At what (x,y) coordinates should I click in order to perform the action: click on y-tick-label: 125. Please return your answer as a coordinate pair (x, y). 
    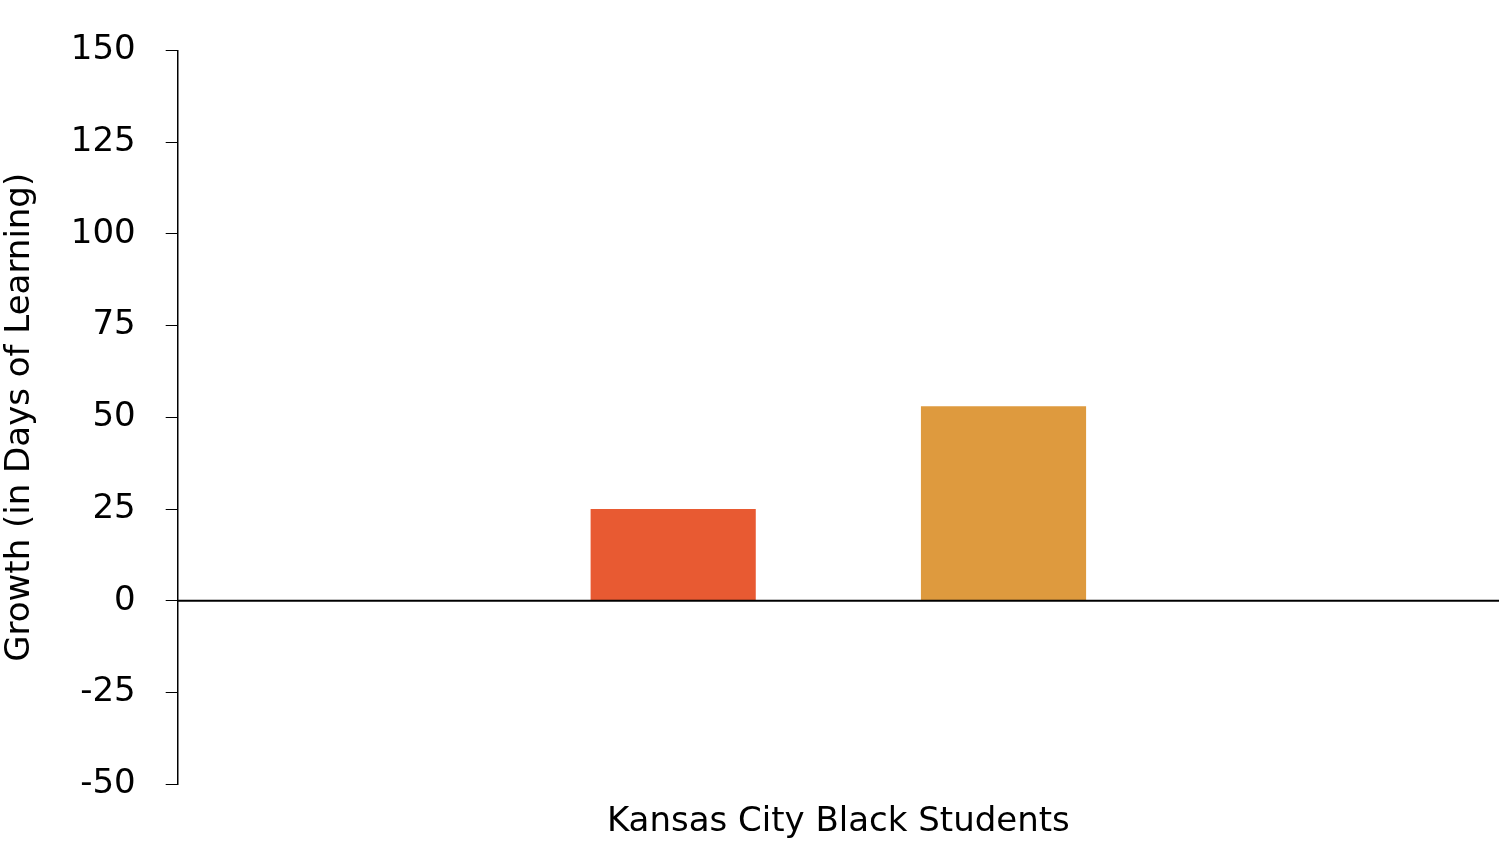
    Looking at the image, I should click on (103, 138).